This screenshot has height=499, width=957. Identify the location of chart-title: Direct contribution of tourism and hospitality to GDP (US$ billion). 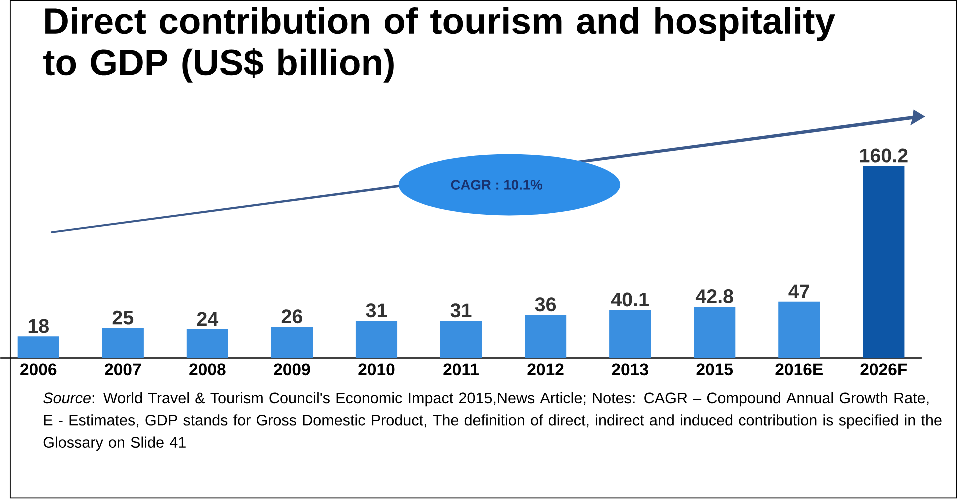
(440, 45).